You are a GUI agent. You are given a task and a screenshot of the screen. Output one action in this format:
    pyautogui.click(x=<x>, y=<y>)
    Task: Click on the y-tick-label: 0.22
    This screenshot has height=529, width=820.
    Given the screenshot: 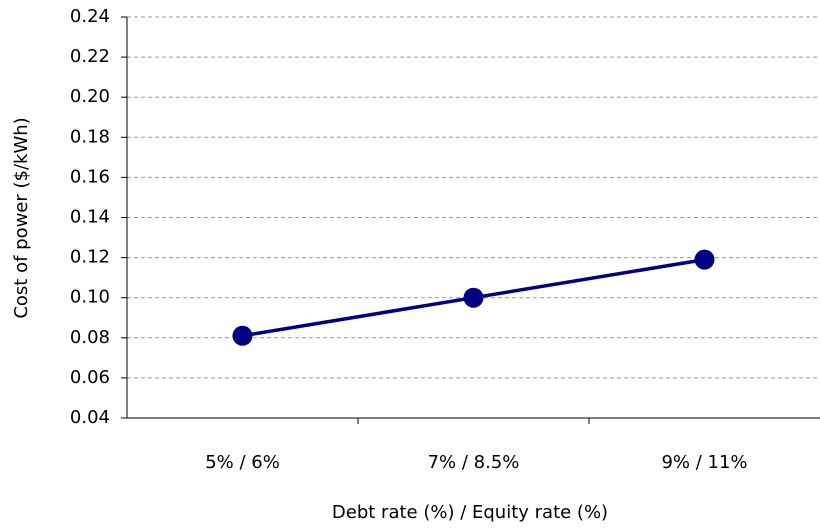 What is the action you would take?
    pyautogui.click(x=90, y=56)
    